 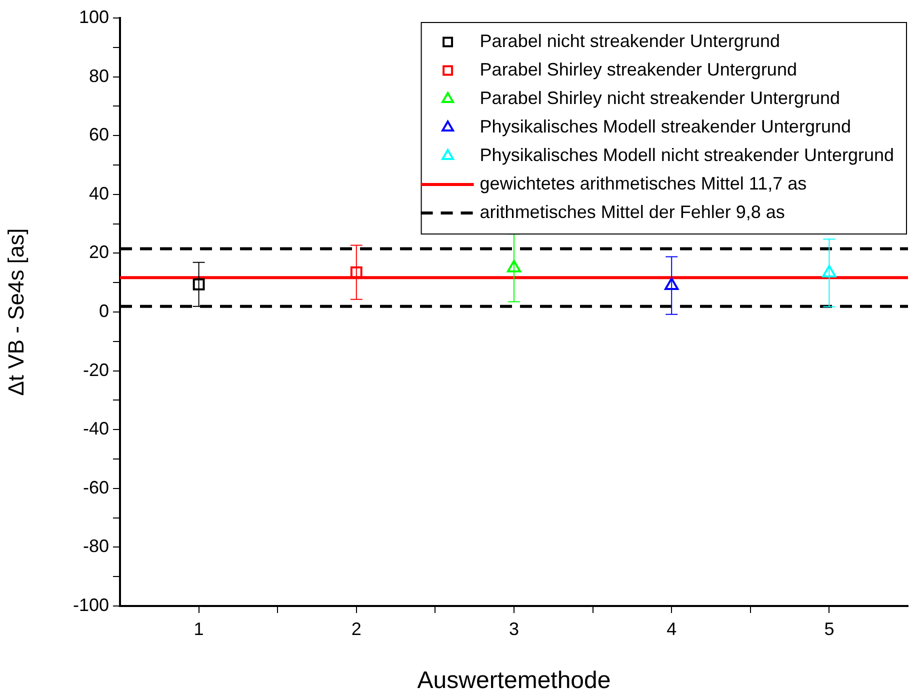 What do you see at coordinates (15, 312) in the screenshot?
I see `y-axis-title: Δt VB - Se4s [as]` at bounding box center [15, 312].